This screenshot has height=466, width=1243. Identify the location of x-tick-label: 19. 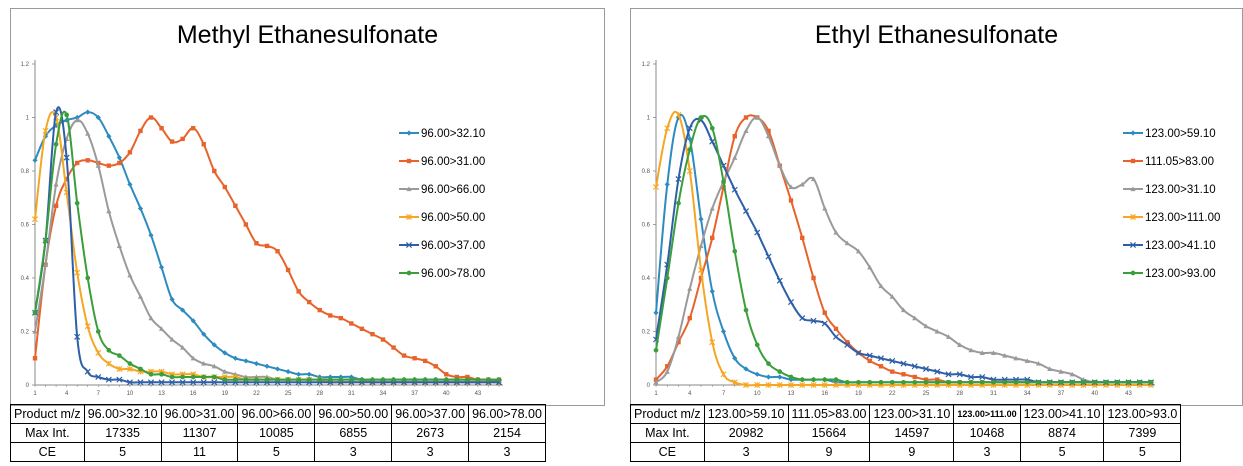
(858, 394).